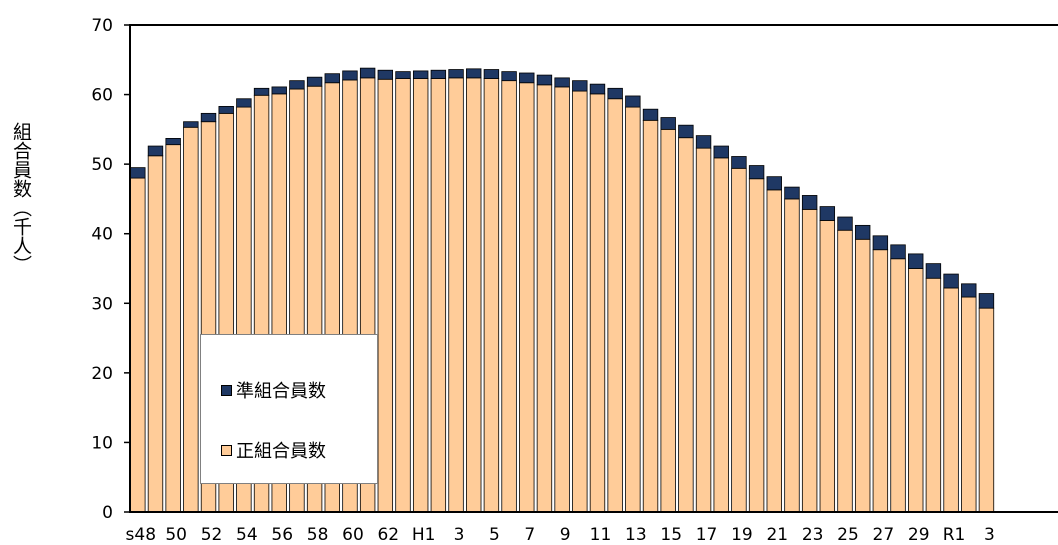 The width and height of the screenshot is (1058, 545). Describe the element at coordinates (742, 535) in the screenshot. I see `x-tick-label: 19` at that location.